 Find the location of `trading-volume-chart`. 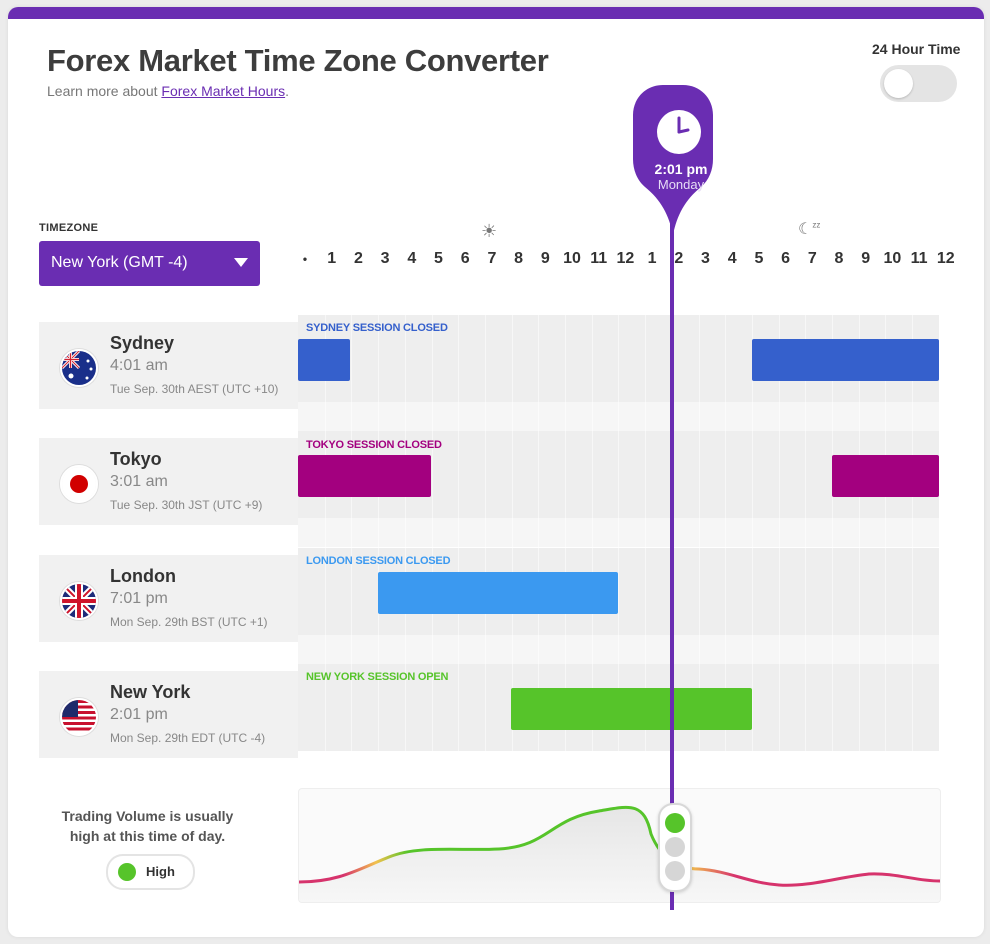

trading-volume-chart is located at coordinates (619, 845).